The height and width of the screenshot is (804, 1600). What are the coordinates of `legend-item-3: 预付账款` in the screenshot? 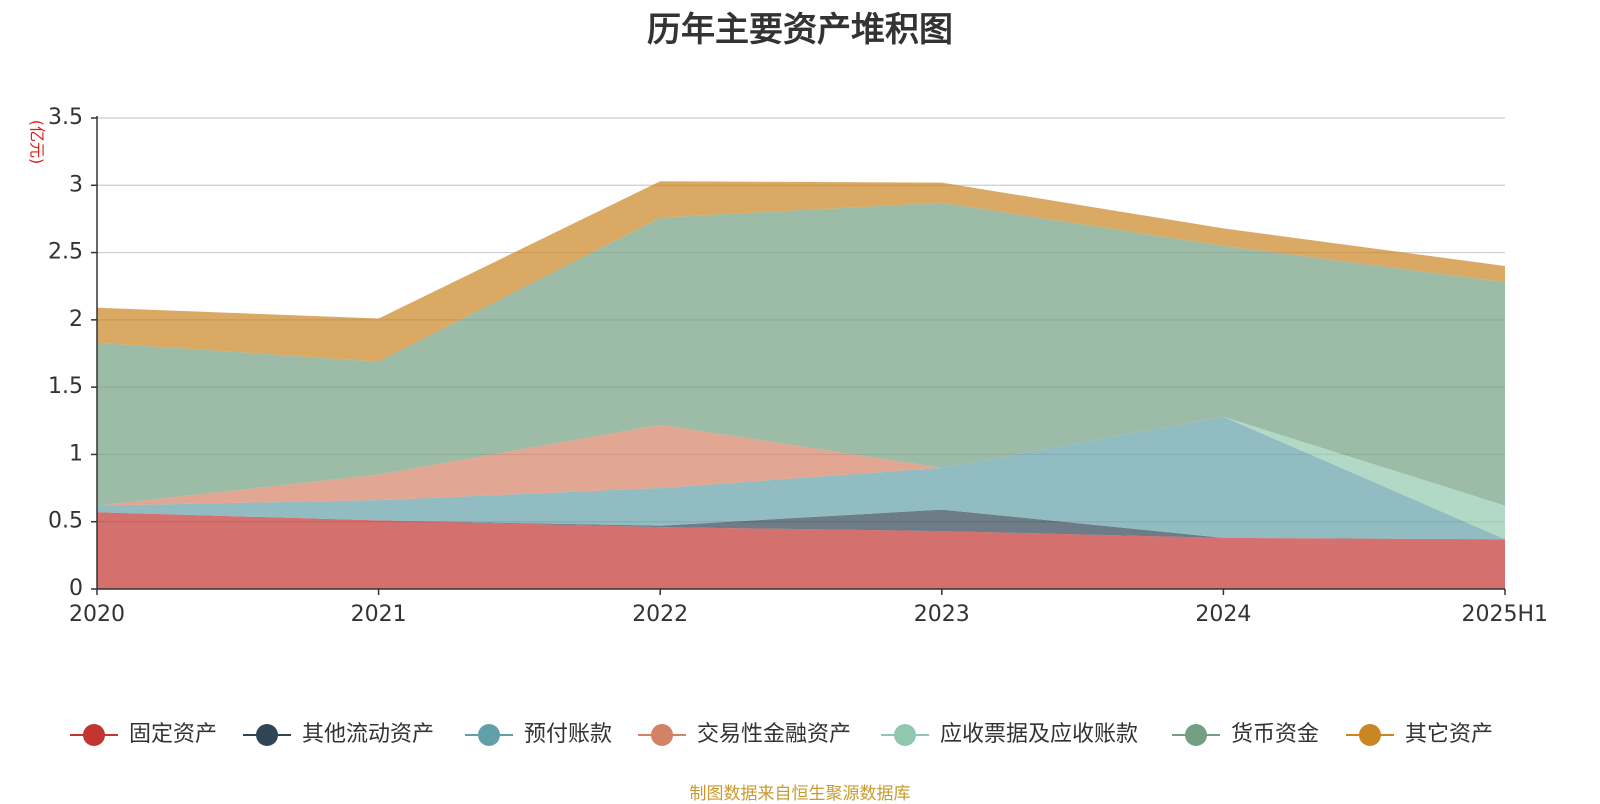 It's located at (538, 734).